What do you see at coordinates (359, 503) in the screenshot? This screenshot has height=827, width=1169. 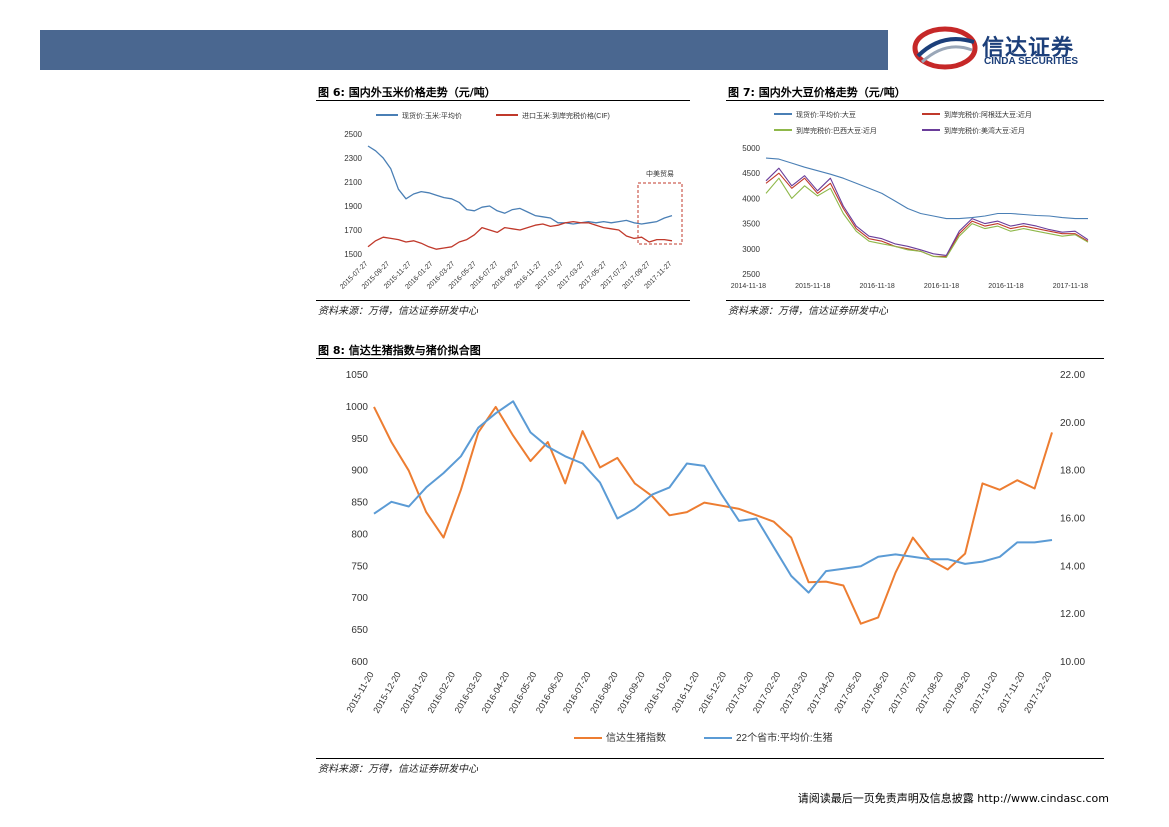 I see `y-tick-label: 850` at bounding box center [359, 503].